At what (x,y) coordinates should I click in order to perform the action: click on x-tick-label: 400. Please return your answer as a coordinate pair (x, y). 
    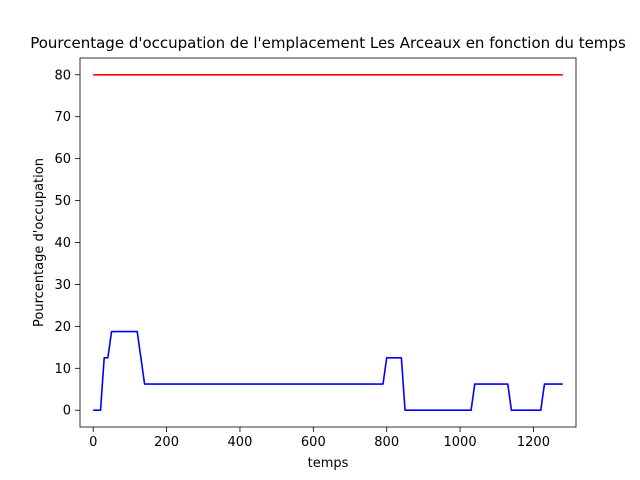
    Looking at the image, I should click on (240, 442).